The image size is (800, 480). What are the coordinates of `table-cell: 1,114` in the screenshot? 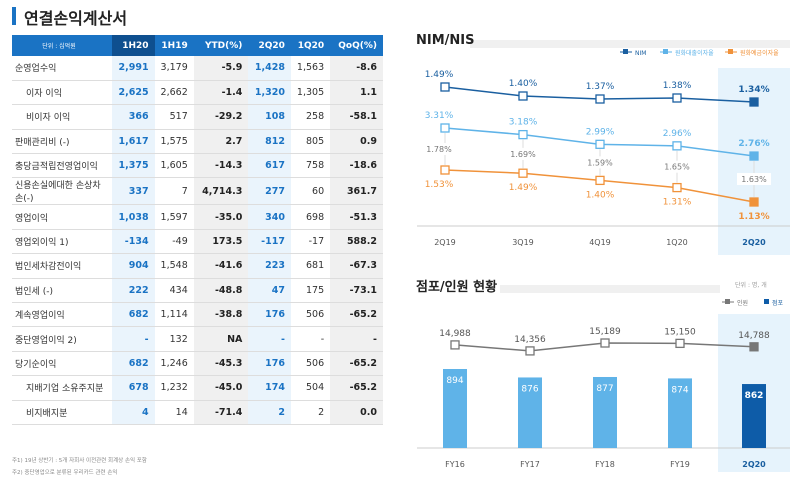 It's located at (174, 315).